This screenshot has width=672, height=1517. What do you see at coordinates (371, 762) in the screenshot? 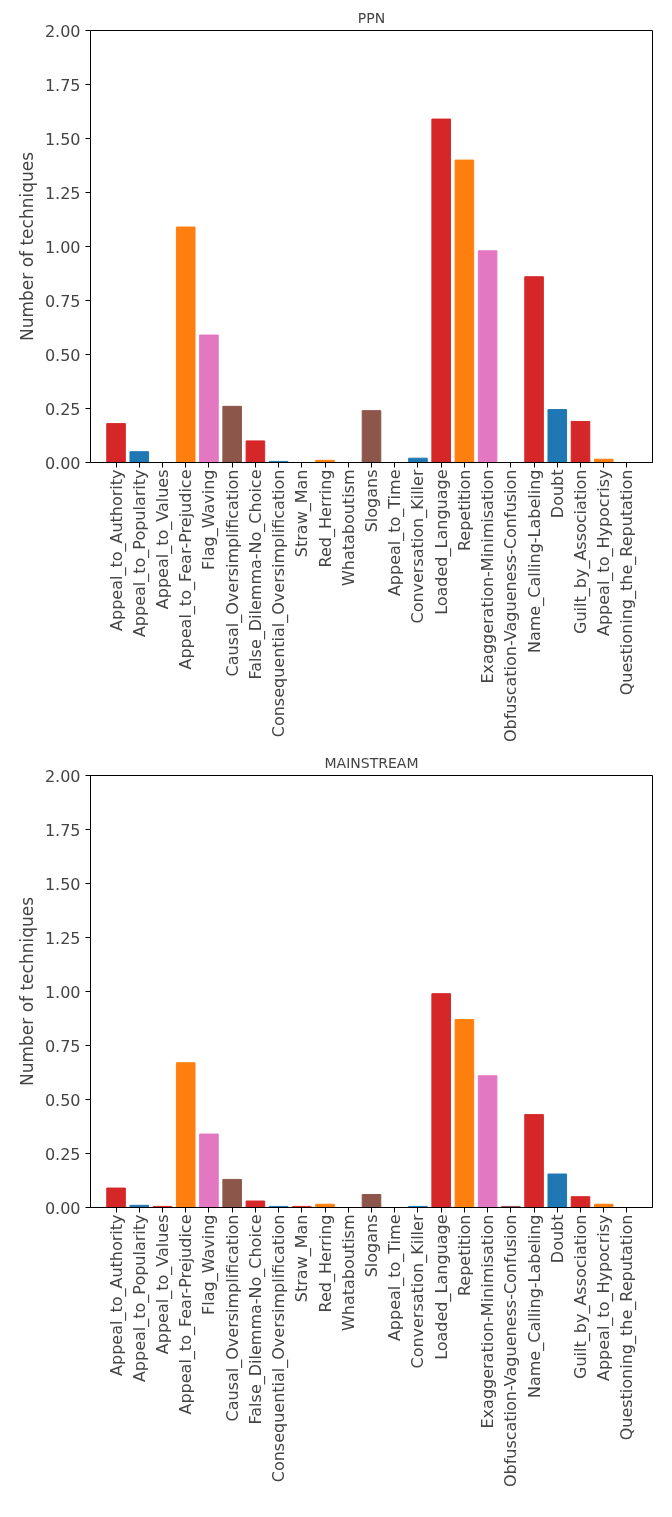
I see `chart-title: MAINSTREAM` at bounding box center [371, 762].